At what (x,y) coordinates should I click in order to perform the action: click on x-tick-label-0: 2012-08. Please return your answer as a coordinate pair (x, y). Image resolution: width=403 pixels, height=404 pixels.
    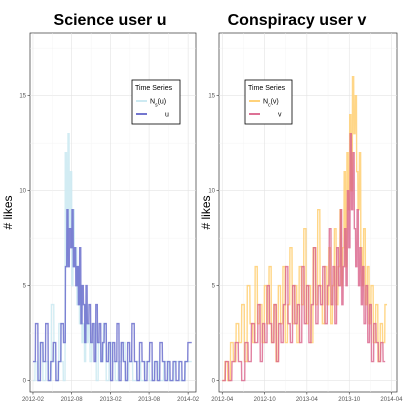
    Looking at the image, I should click on (72, 400).